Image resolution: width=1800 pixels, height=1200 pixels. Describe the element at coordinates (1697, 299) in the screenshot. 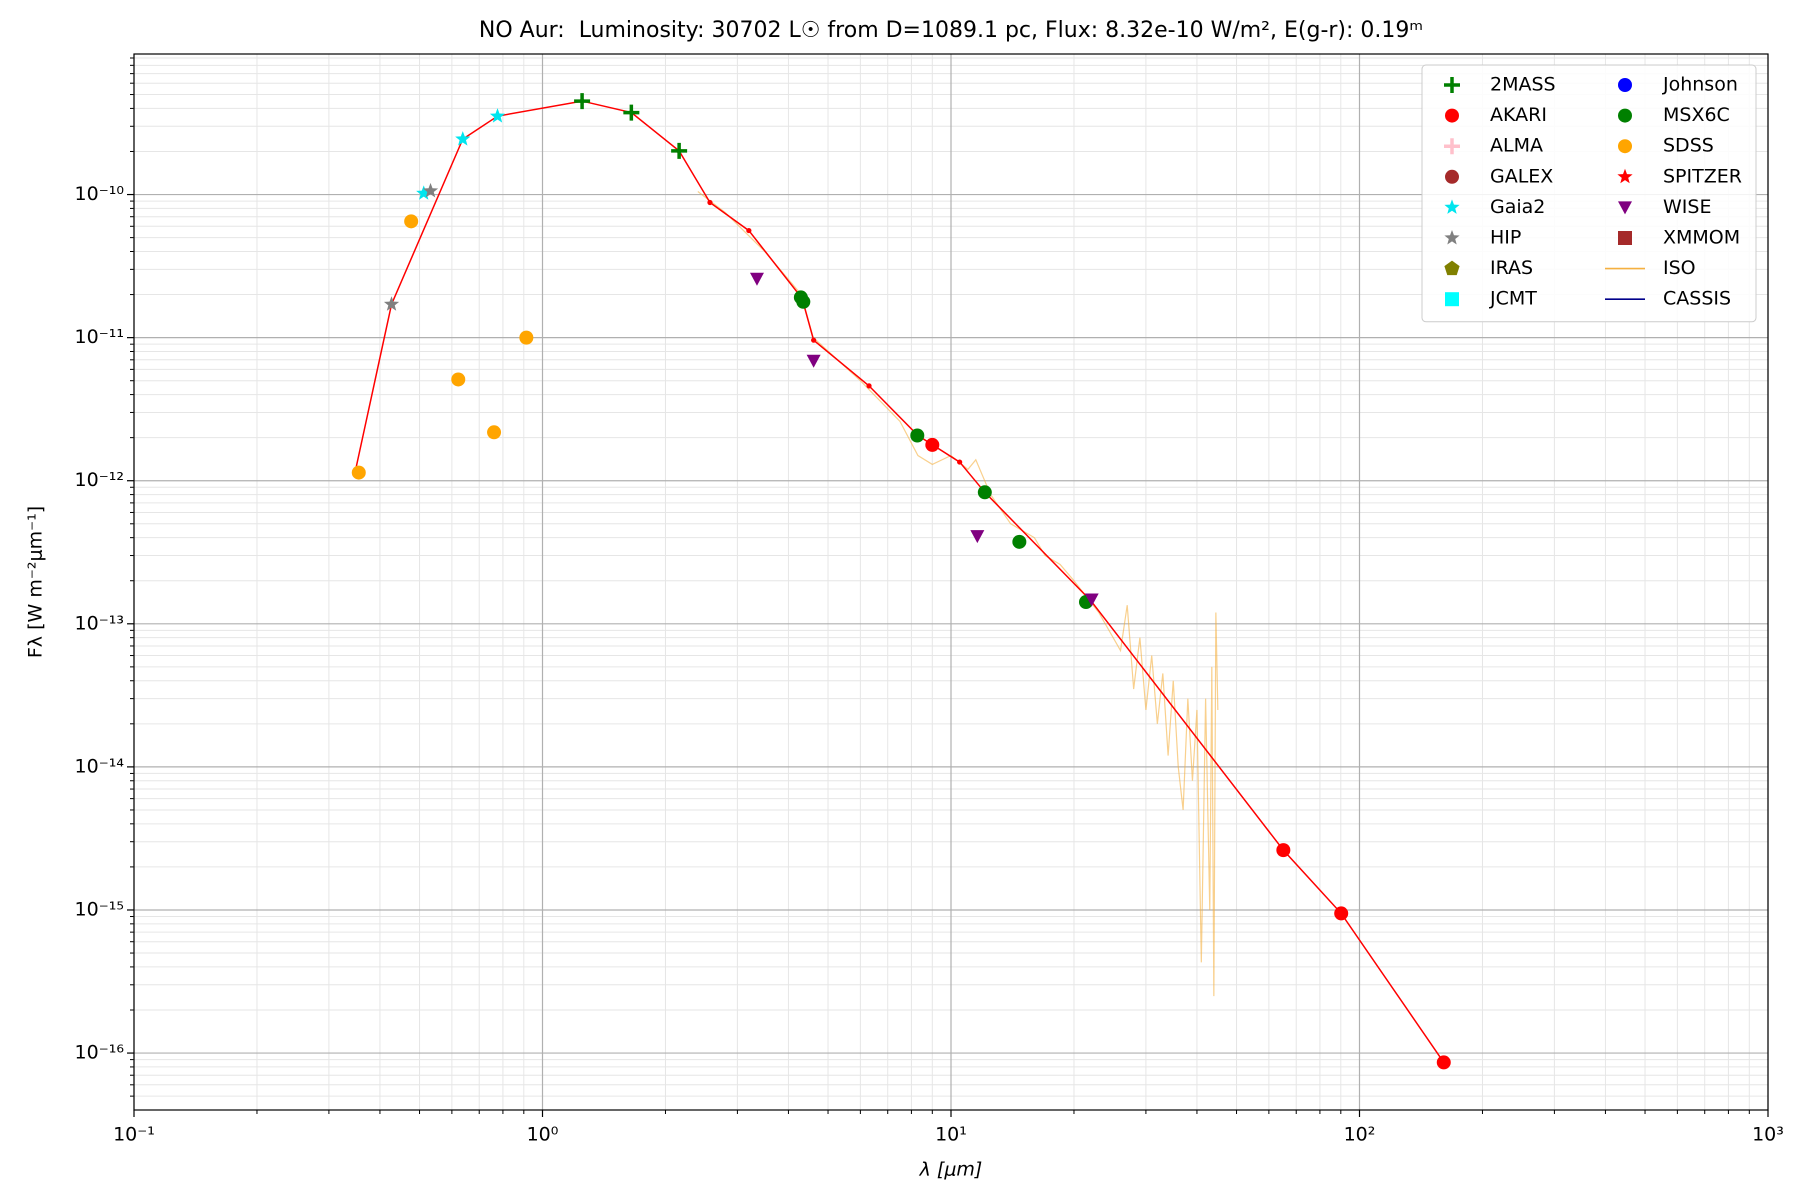

I see `legend-label: CASSIS` at that location.